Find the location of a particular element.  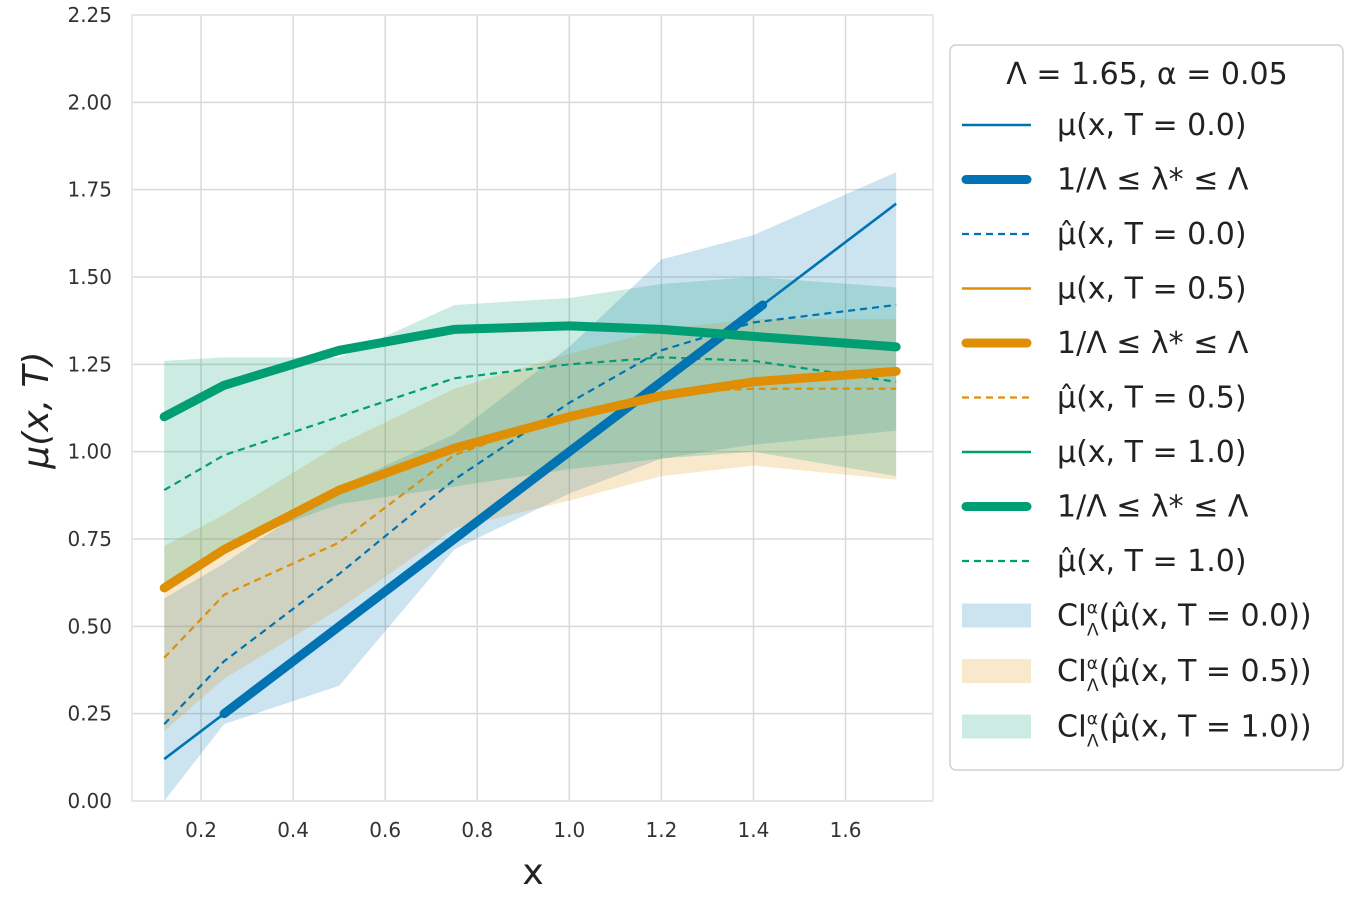

legend-title: Λ = 1.65, α = 0.05 is located at coordinates (1146, 74).